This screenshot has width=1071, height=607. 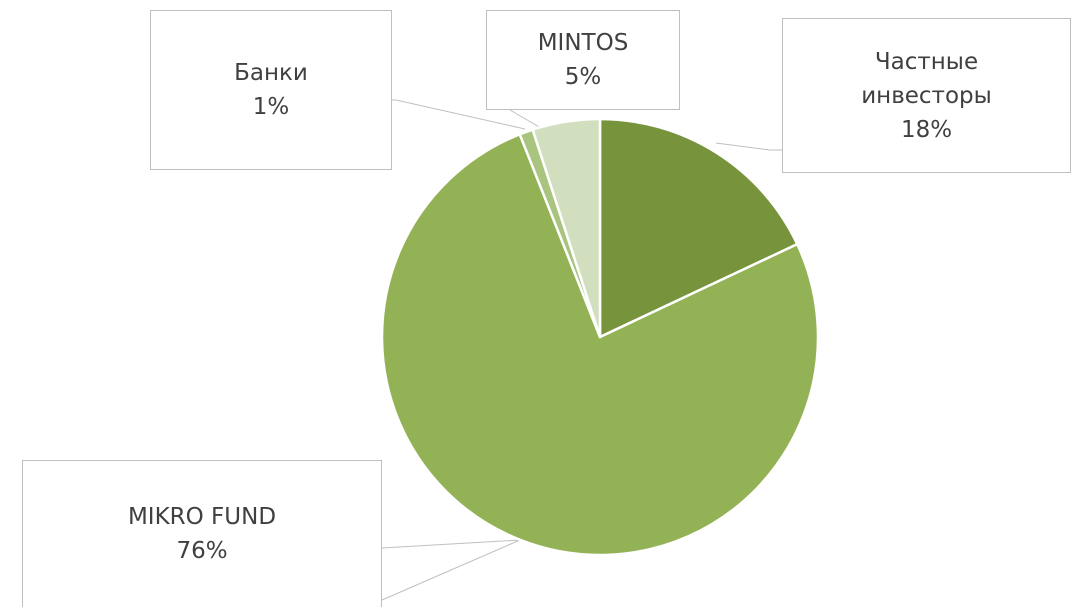 What do you see at coordinates (202, 551) in the screenshot?
I see `label-value: 76%` at bounding box center [202, 551].